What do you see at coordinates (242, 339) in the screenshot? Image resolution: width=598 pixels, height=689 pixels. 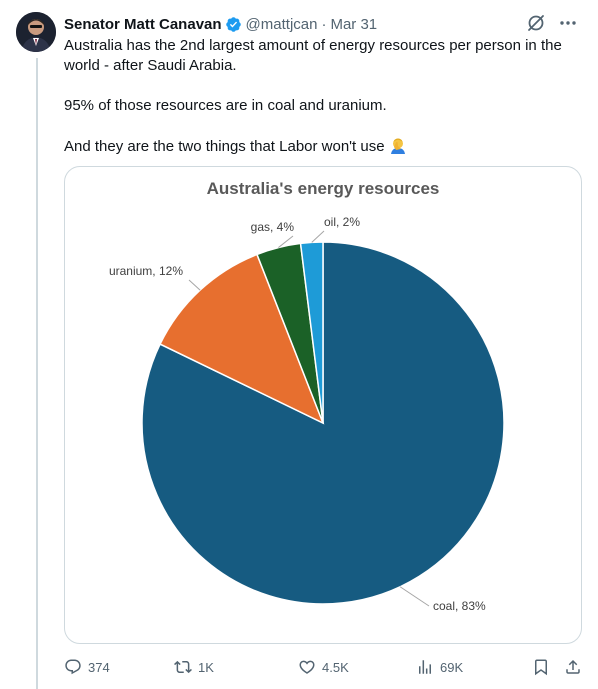 I see `pie-slice-uranium` at bounding box center [242, 339].